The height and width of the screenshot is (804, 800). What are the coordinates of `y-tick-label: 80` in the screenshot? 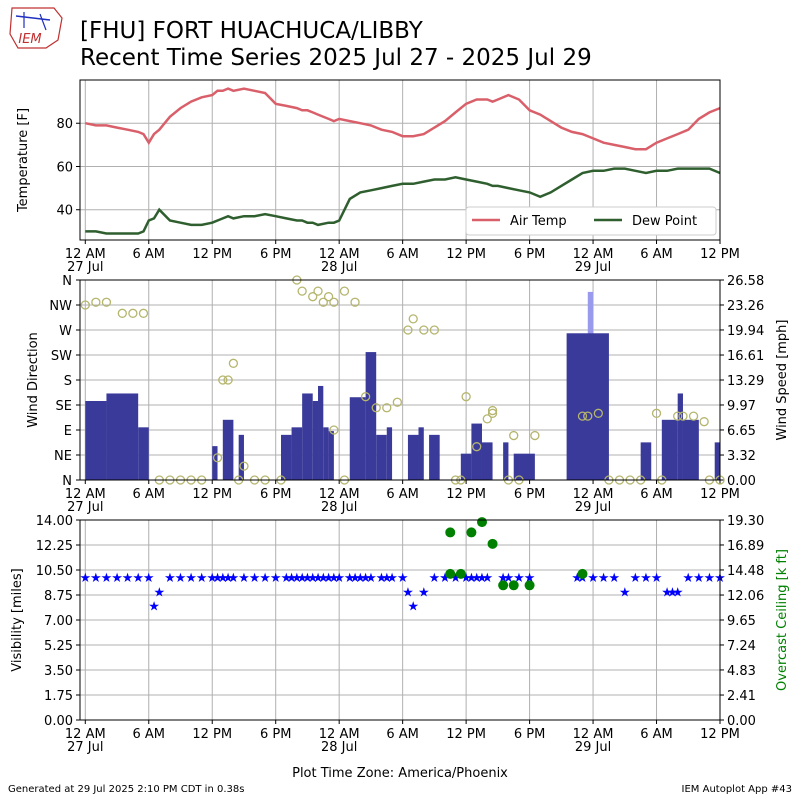 It's located at (64, 124).